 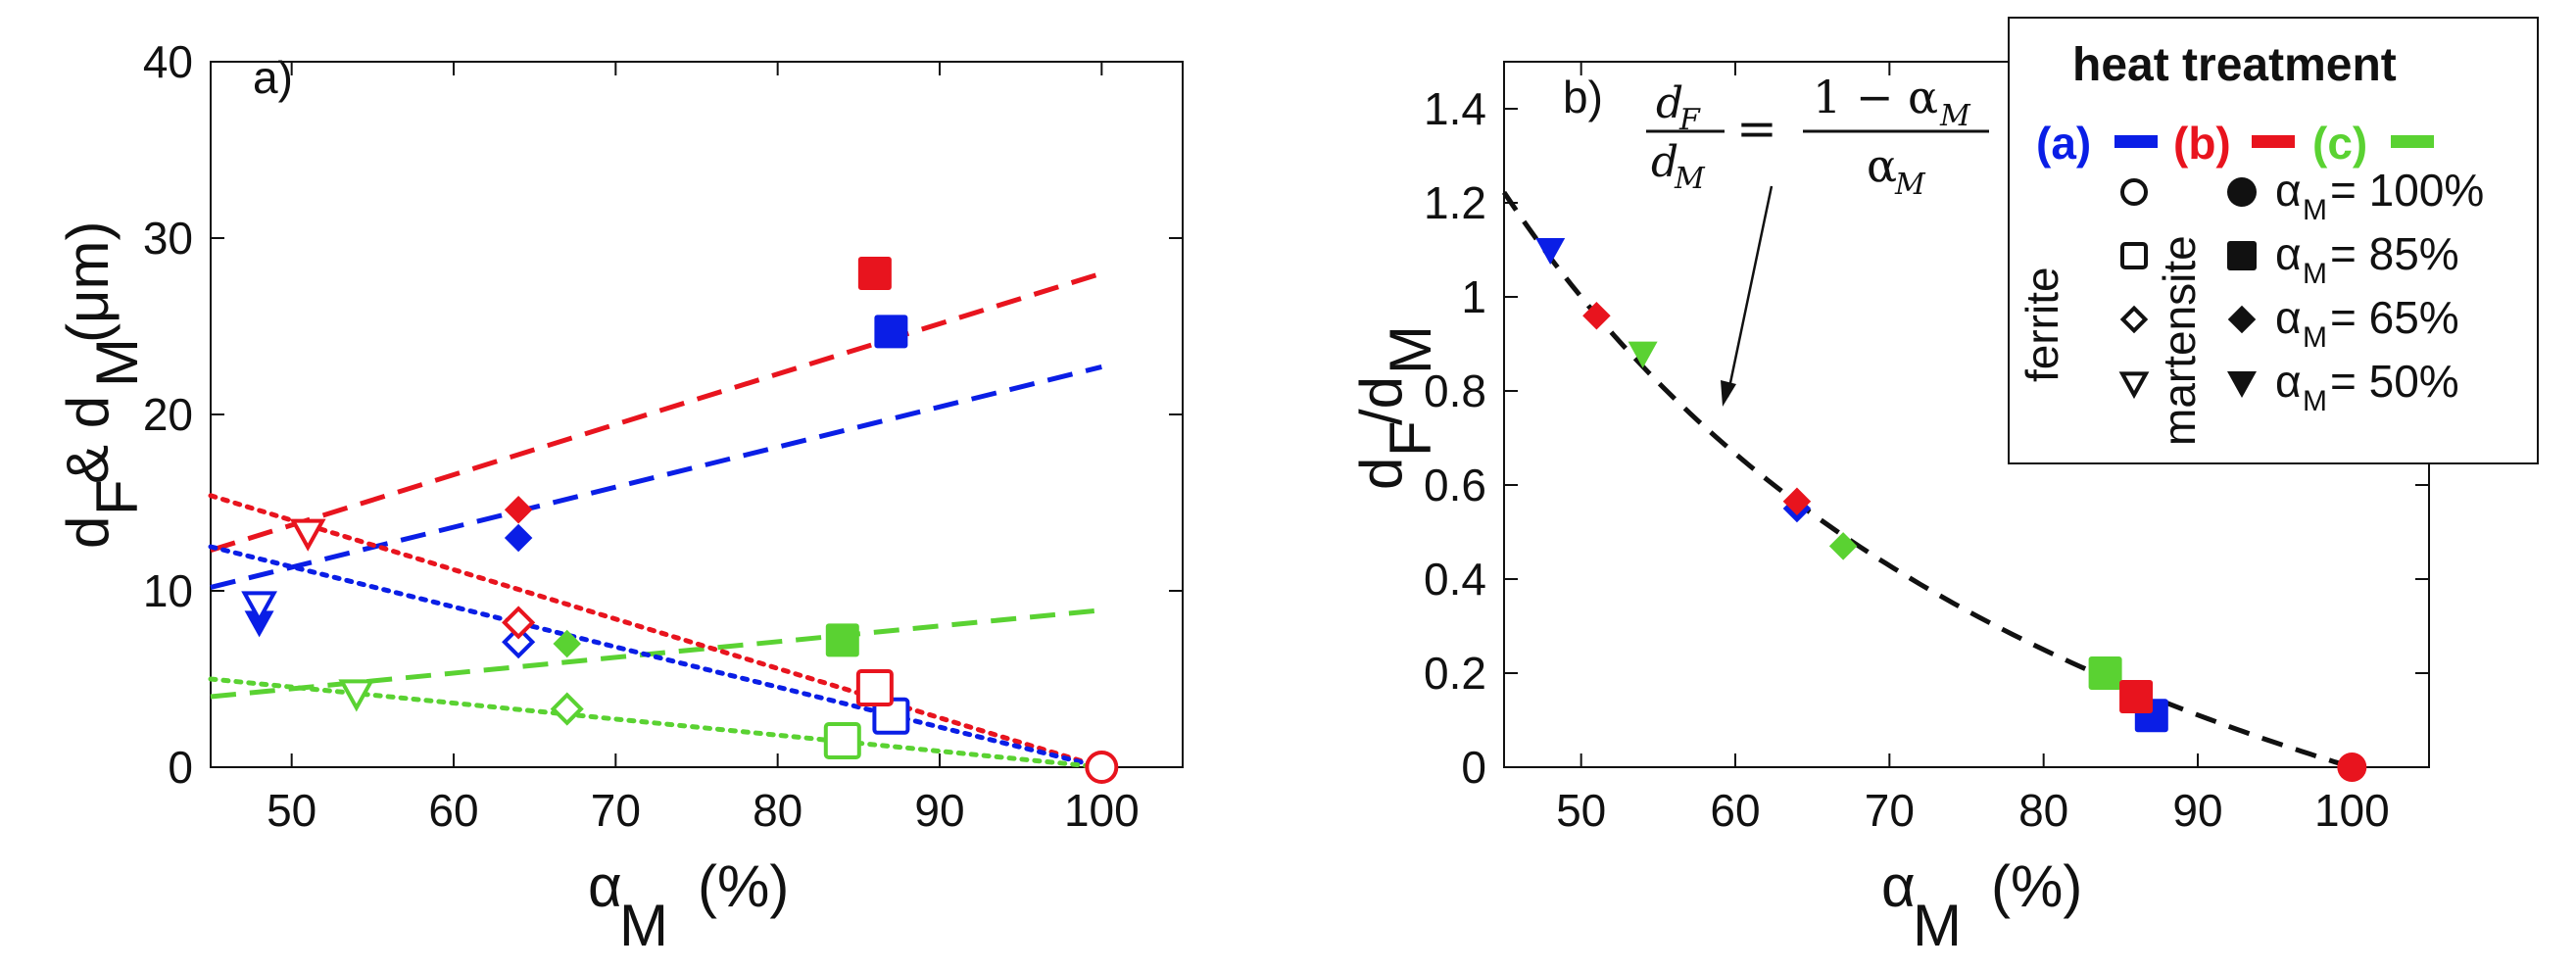 What do you see at coordinates (2234, 65) in the screenshot?
I see `legend-title: heat treatment` at bounding box center [2234, 65].